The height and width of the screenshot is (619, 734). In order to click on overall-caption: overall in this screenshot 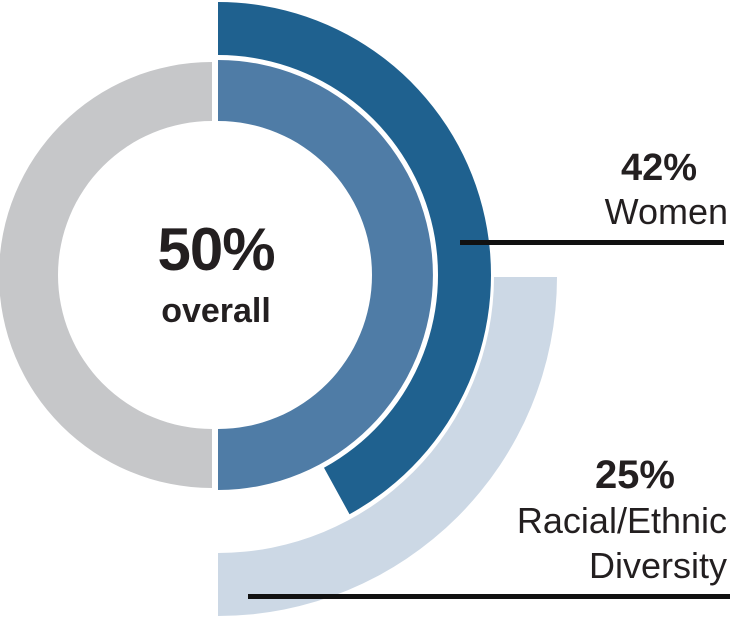, I will do `click(216, 311)`.